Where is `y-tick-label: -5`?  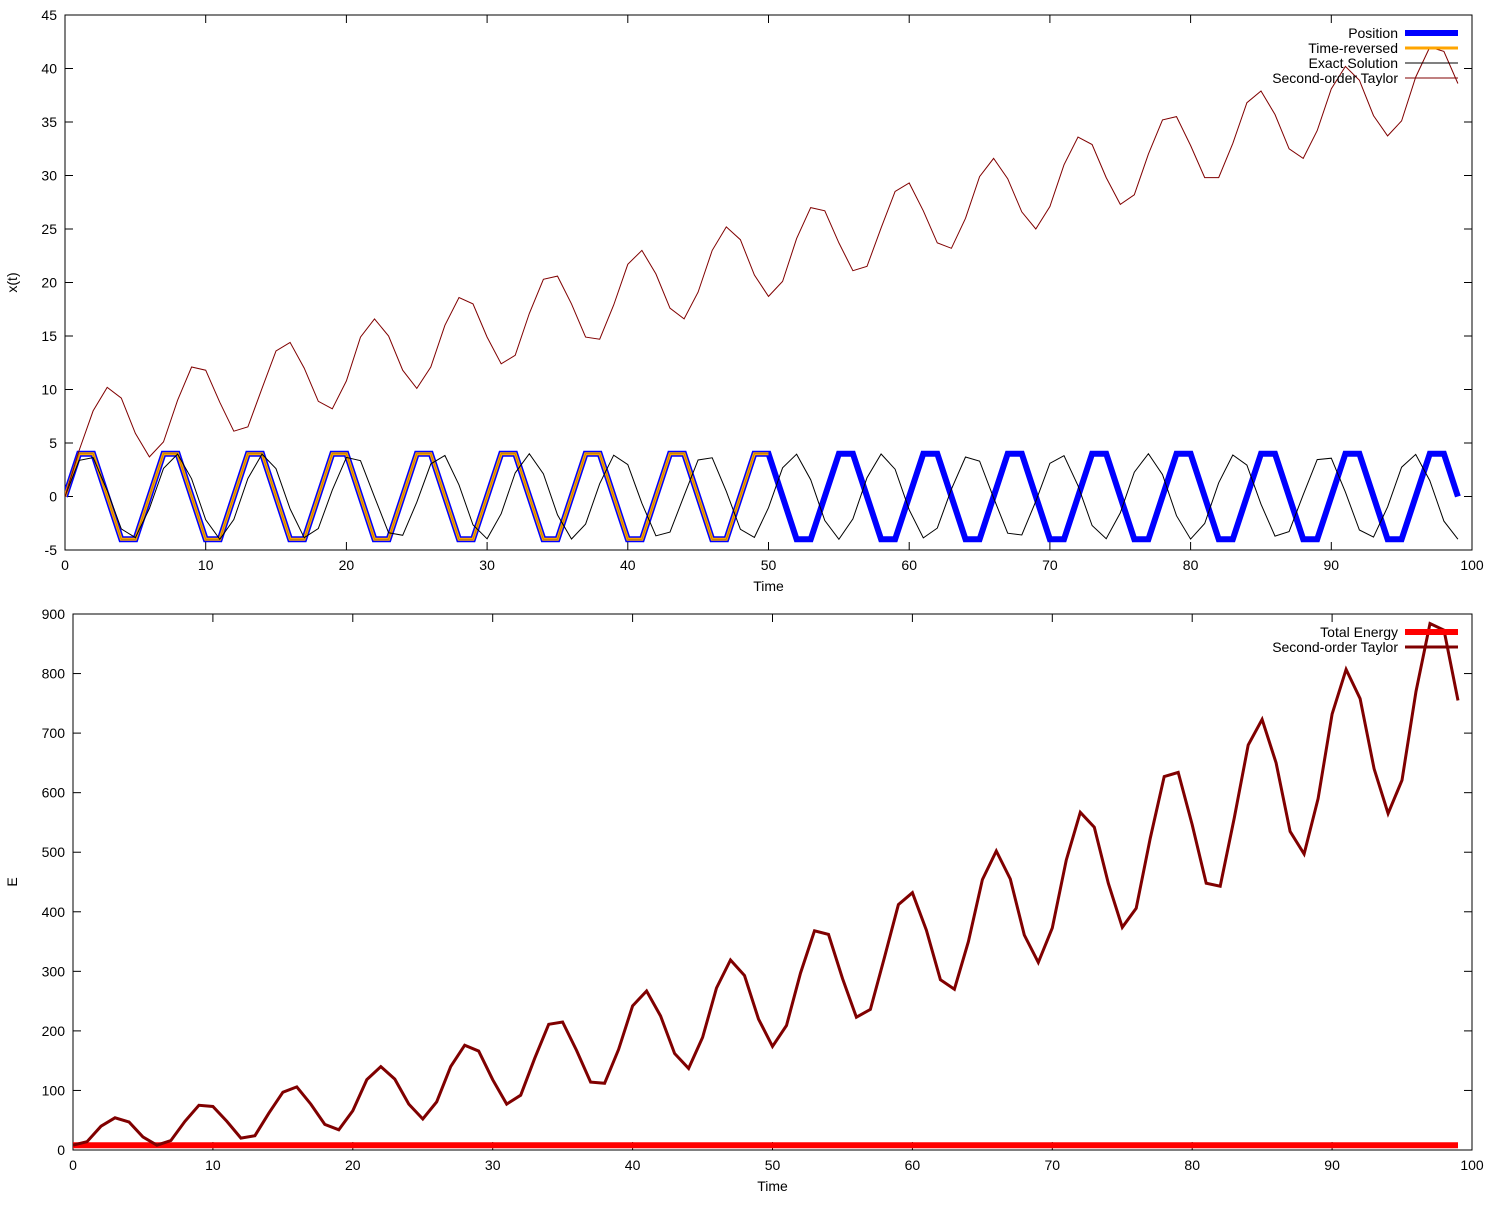
y-tick-label: -5 is located at coordinates (51, 550).